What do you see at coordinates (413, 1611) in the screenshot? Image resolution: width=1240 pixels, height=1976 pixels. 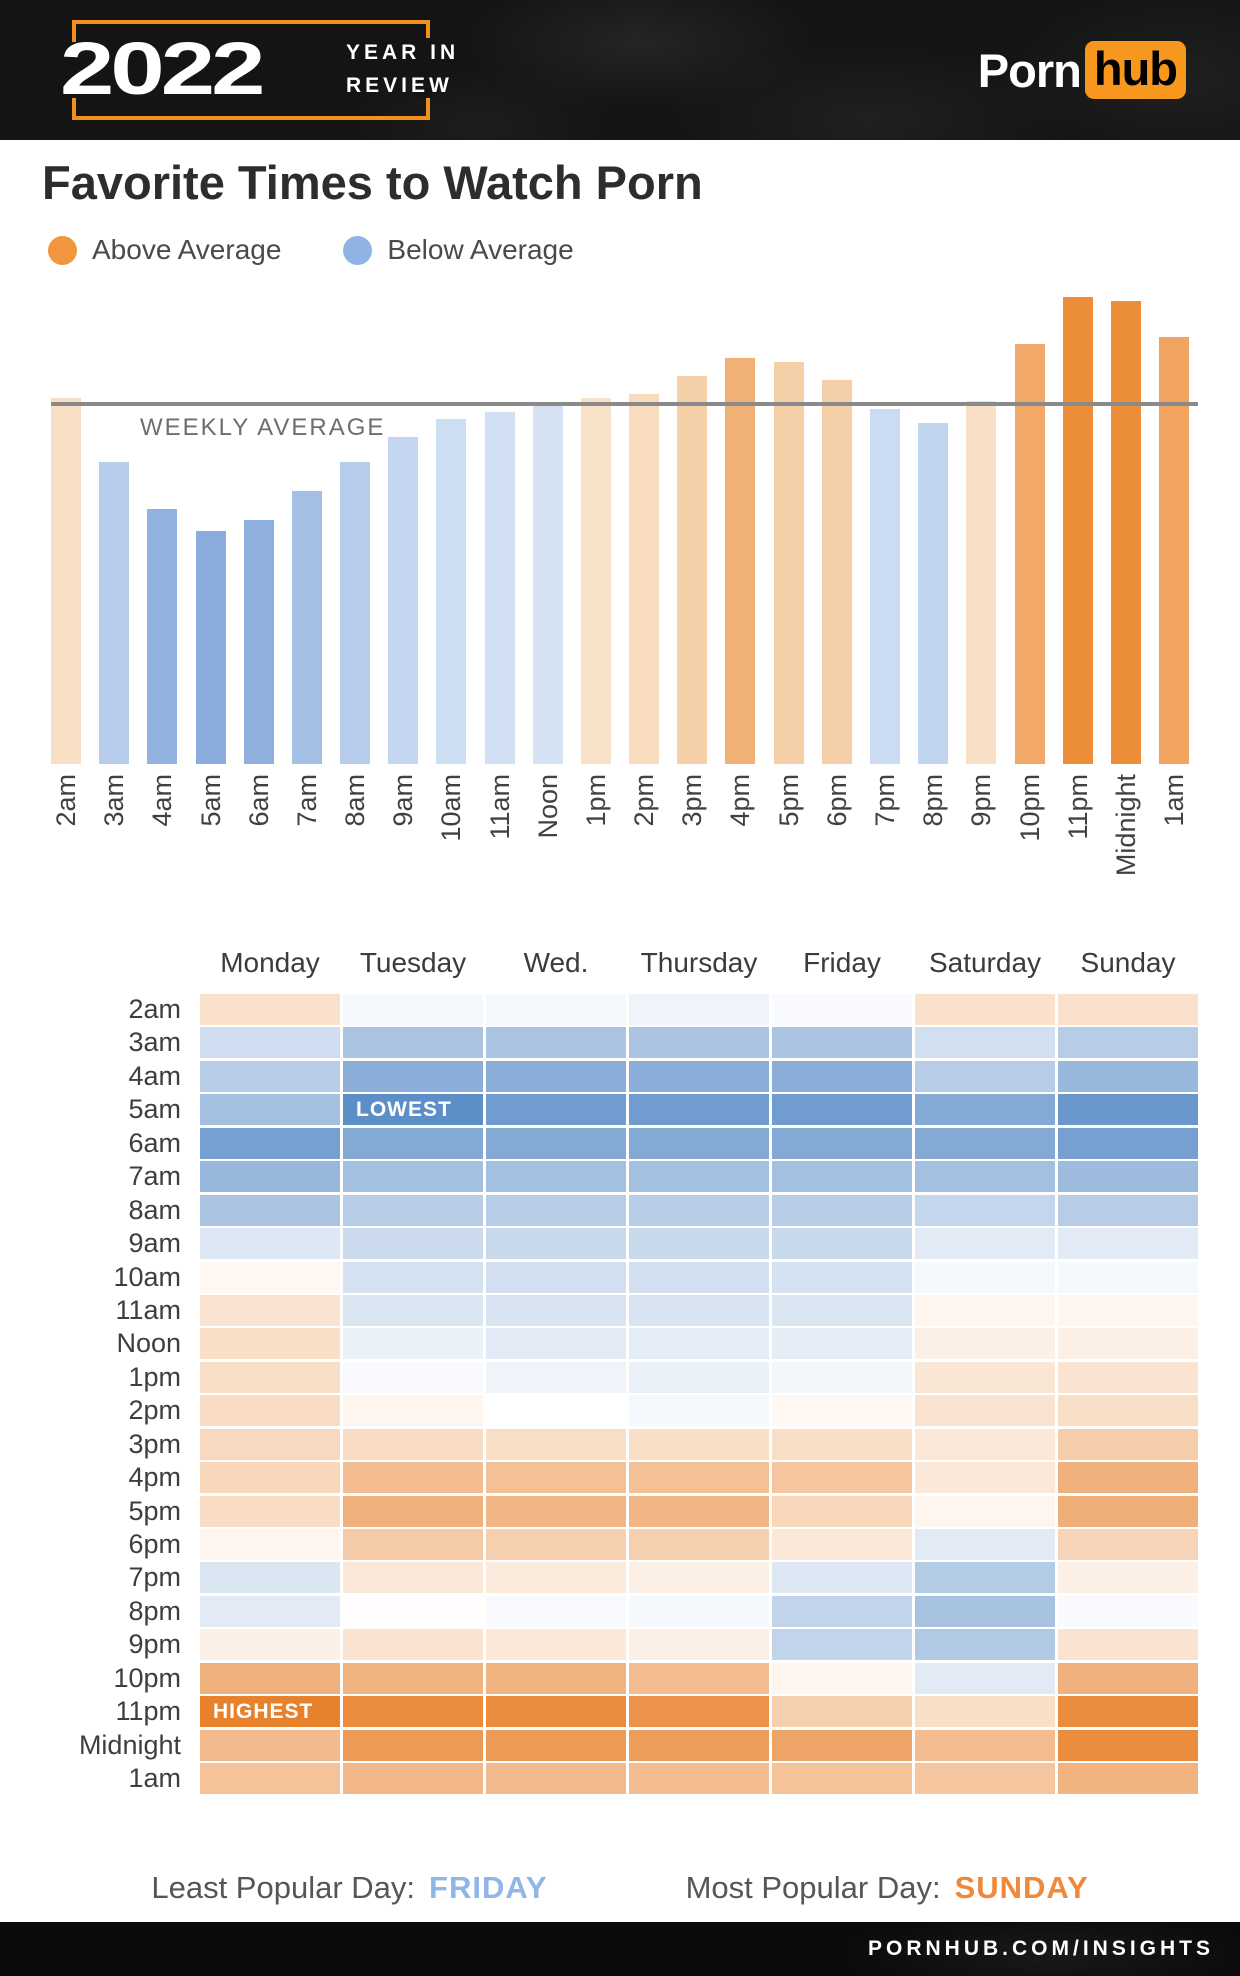 I see `heatmap-cell-tuesday-8pm` at bounding box center [413, 1611].